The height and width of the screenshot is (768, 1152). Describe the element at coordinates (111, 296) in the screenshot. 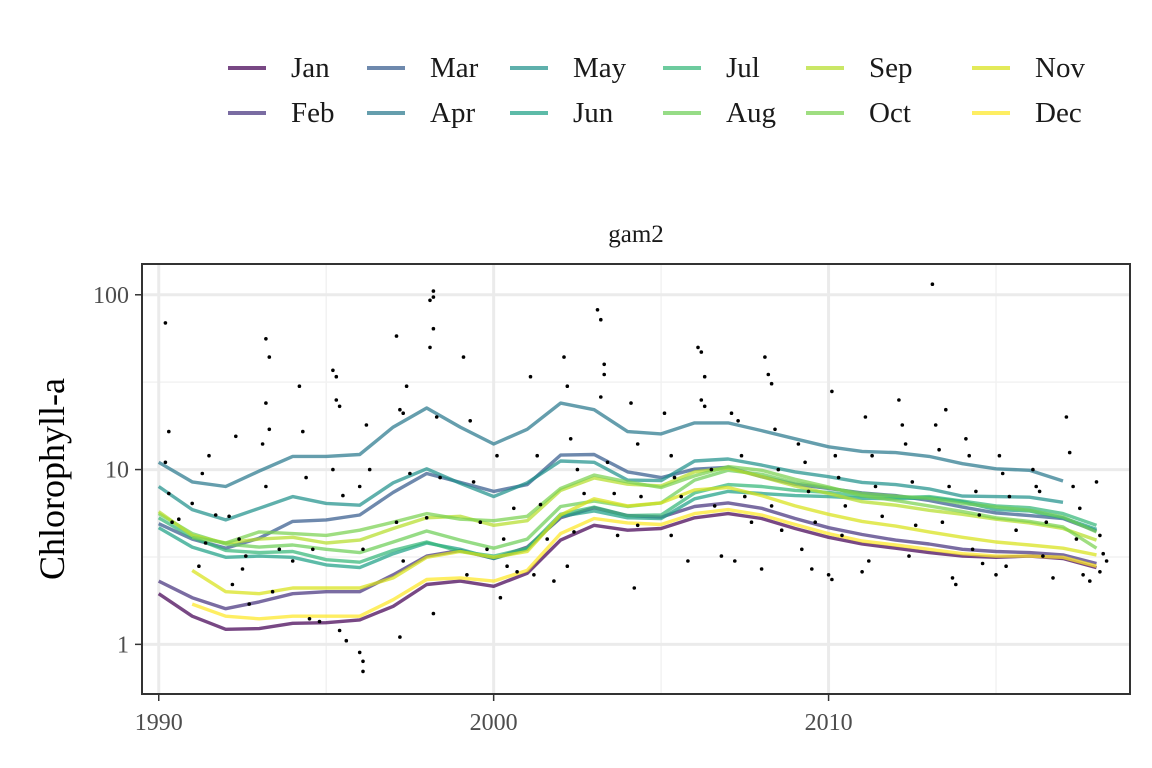

I see `y-tick-label: 100` at that location.